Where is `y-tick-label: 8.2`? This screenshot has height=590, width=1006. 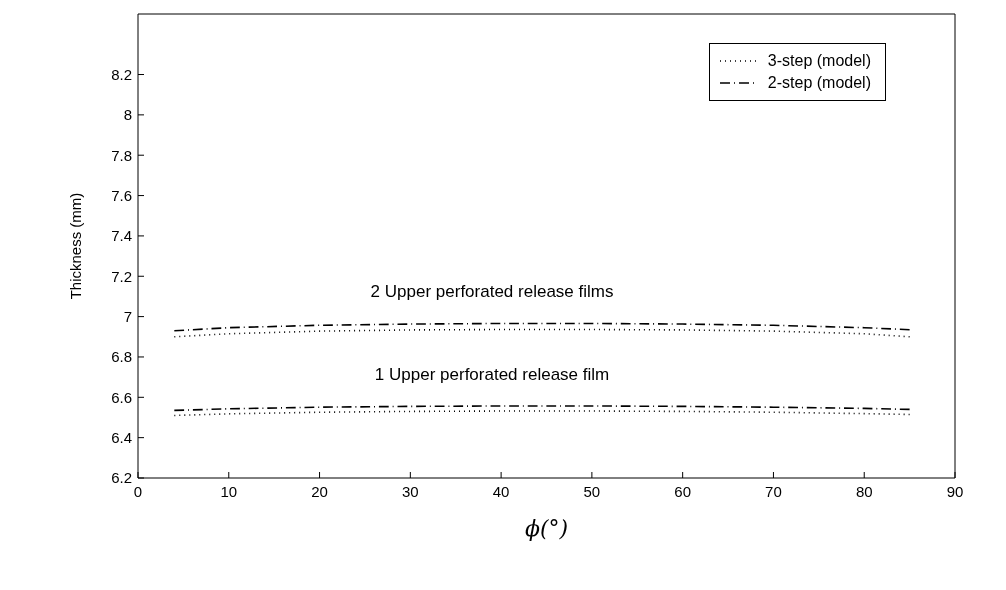
y-tick-label: 8.2 is located at coordinates (121, 74).